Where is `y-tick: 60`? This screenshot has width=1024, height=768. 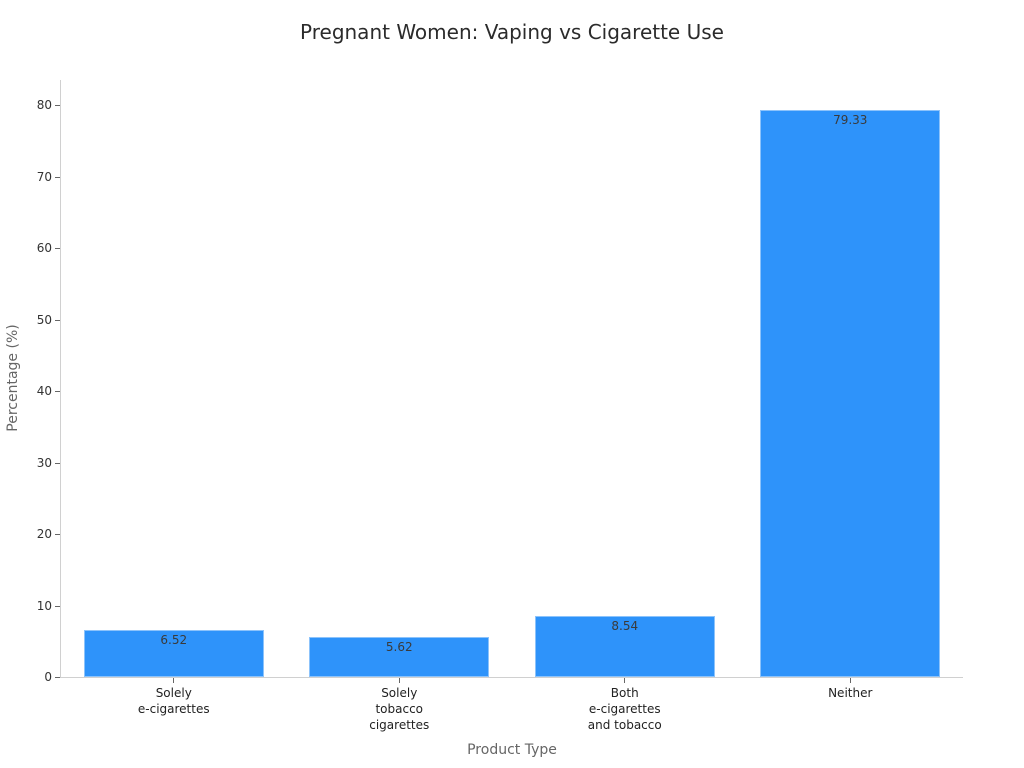 y-tick: 60 is located at coordinates (30, 248).